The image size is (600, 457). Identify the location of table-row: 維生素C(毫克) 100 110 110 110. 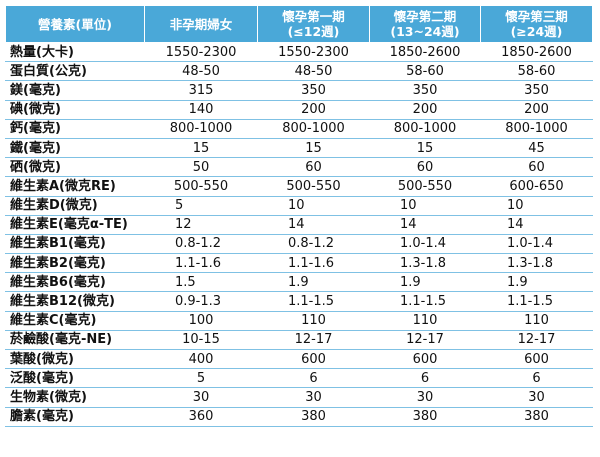
(299, 321).